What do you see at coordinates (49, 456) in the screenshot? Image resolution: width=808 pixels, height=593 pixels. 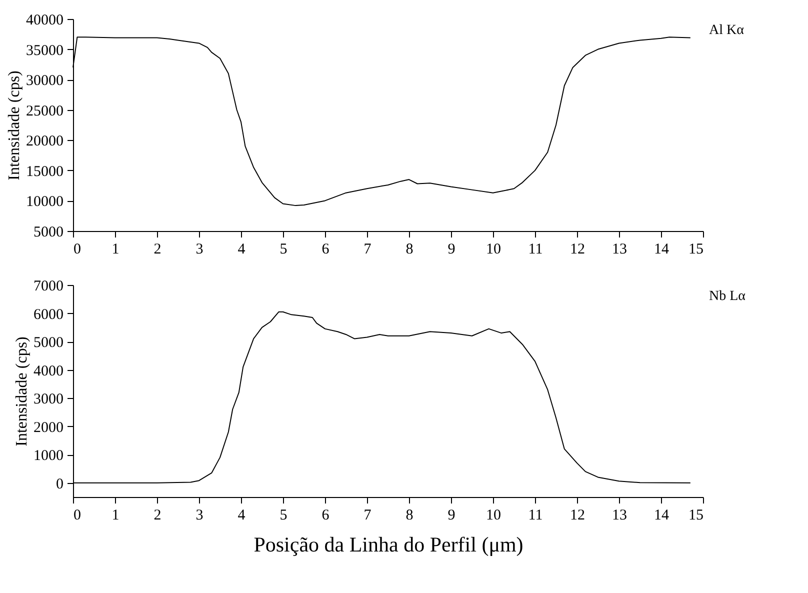 I see `y-tick-label: 1000` at bounding box center [49, 456].